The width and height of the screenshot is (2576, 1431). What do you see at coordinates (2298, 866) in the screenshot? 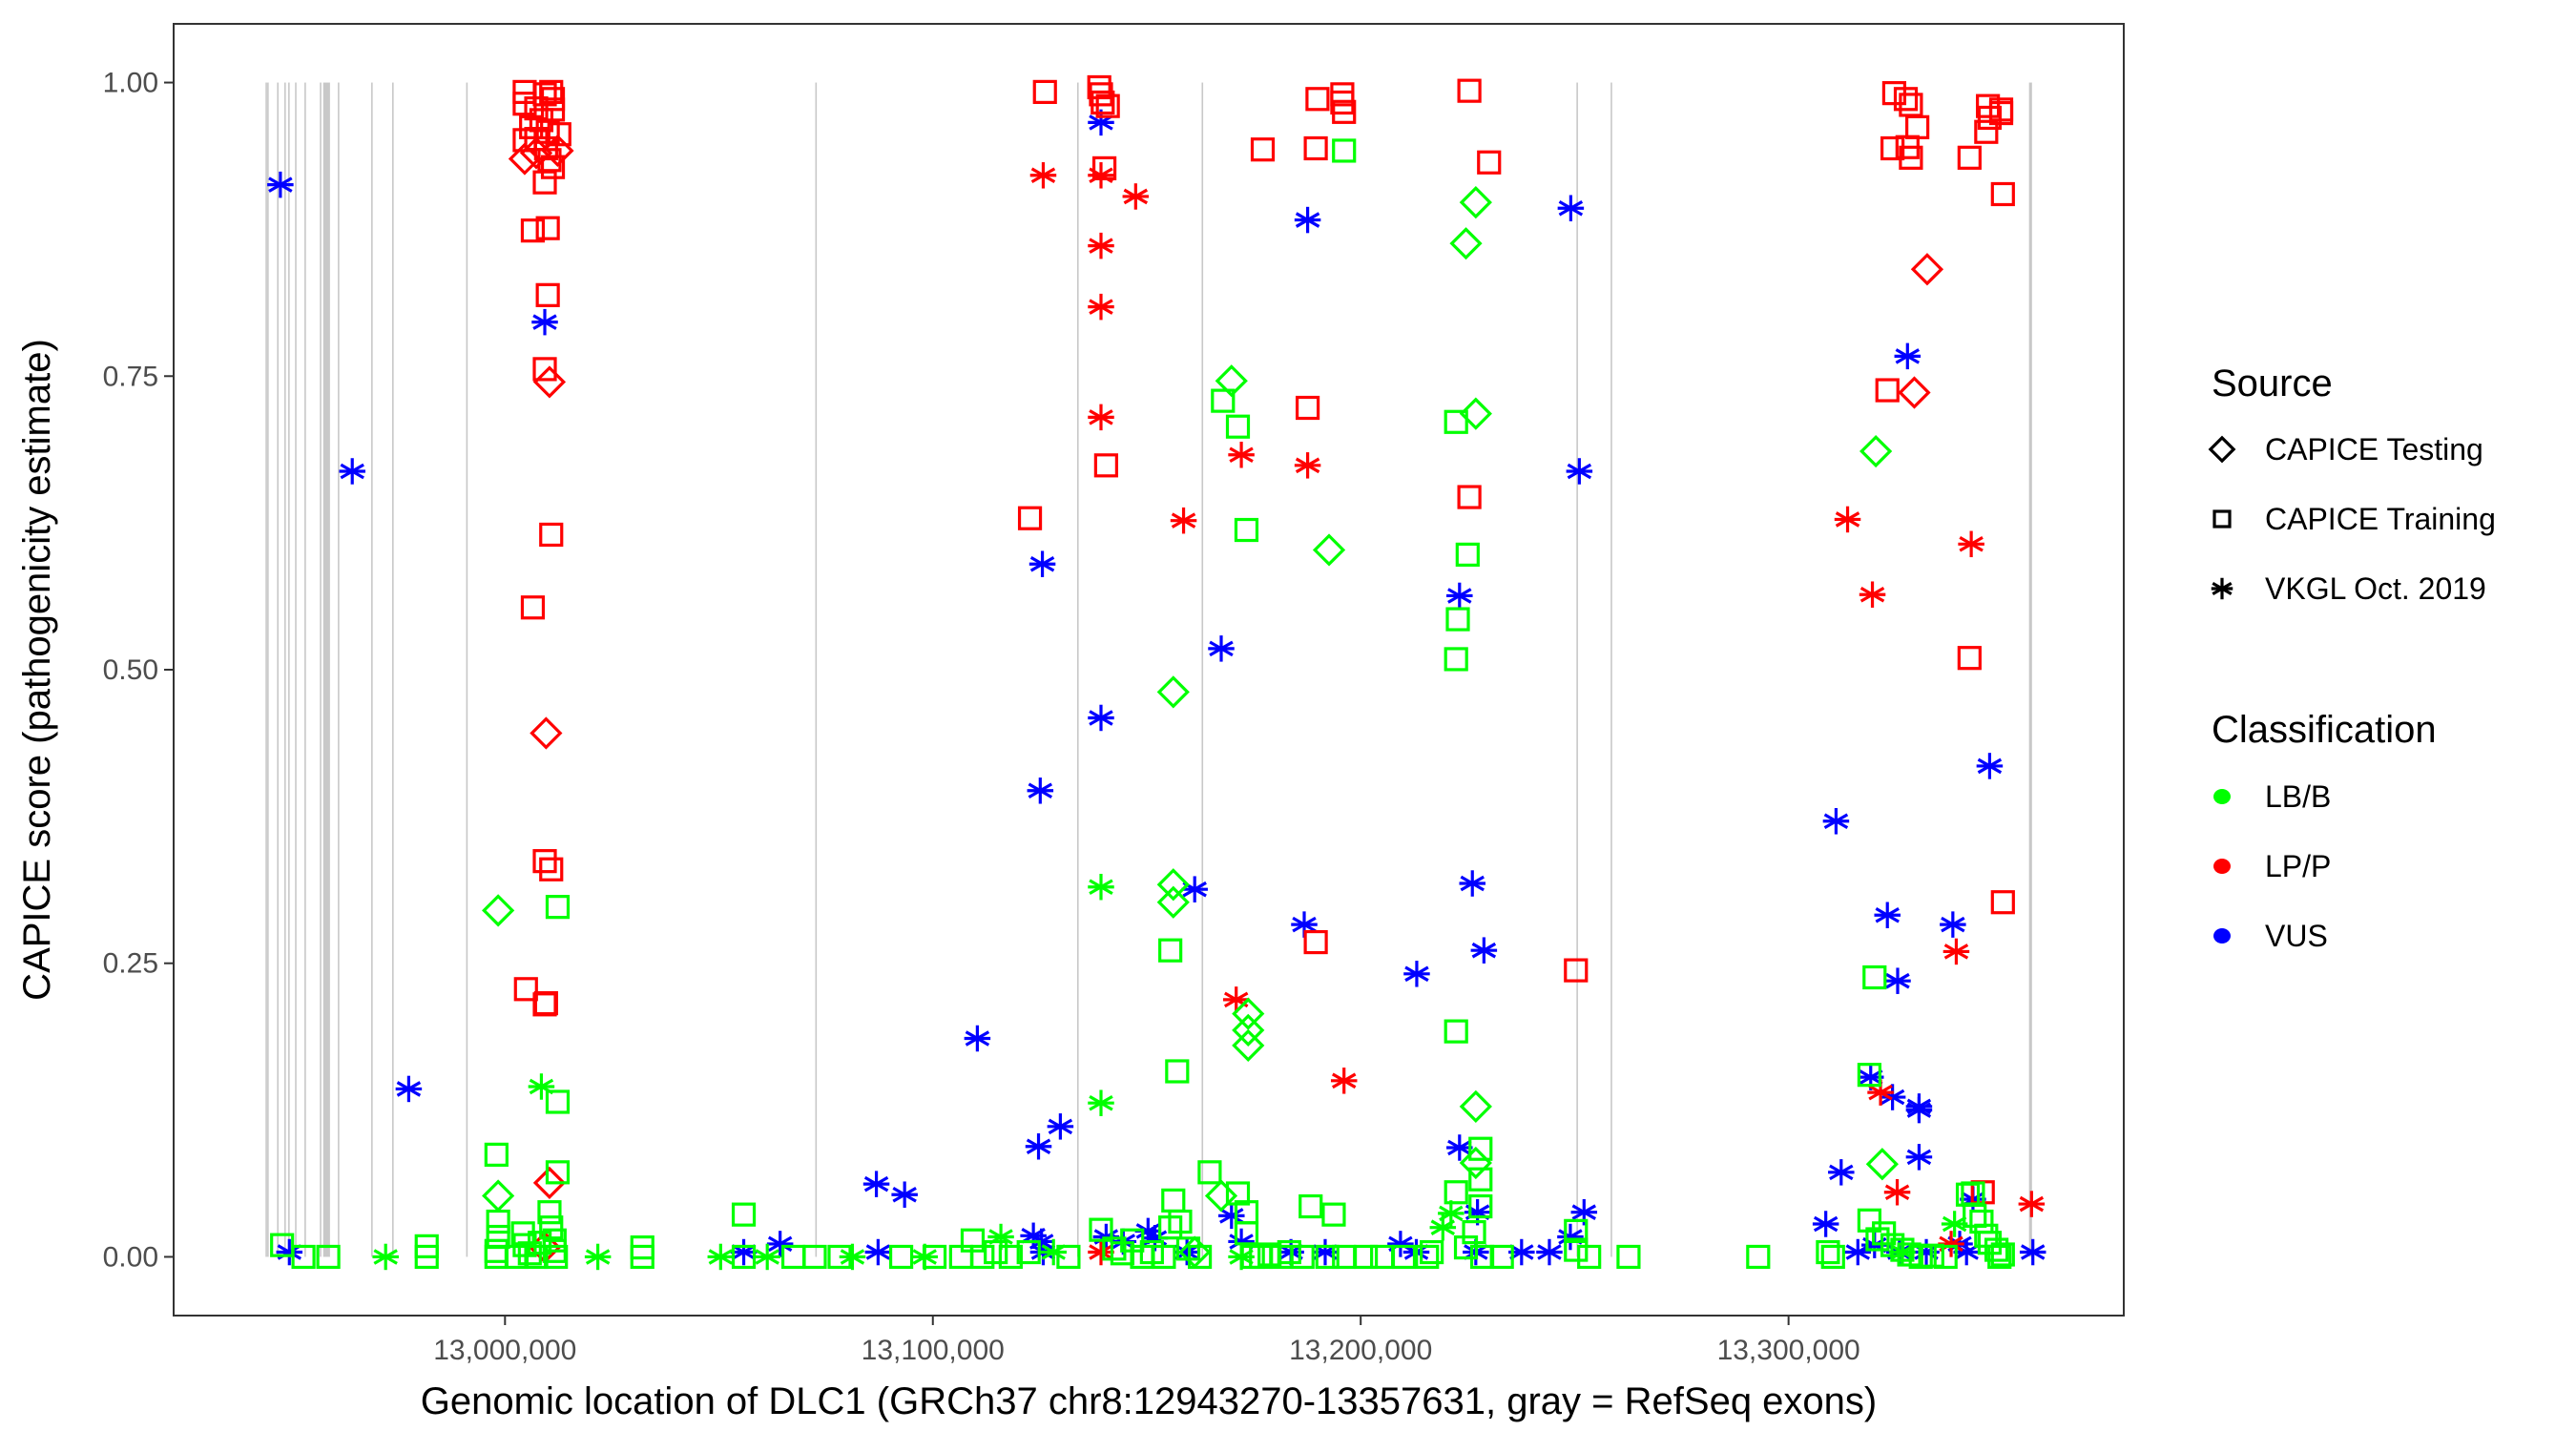
I see `legend-item-label: LP/P` at bounding box center [2298, 866].